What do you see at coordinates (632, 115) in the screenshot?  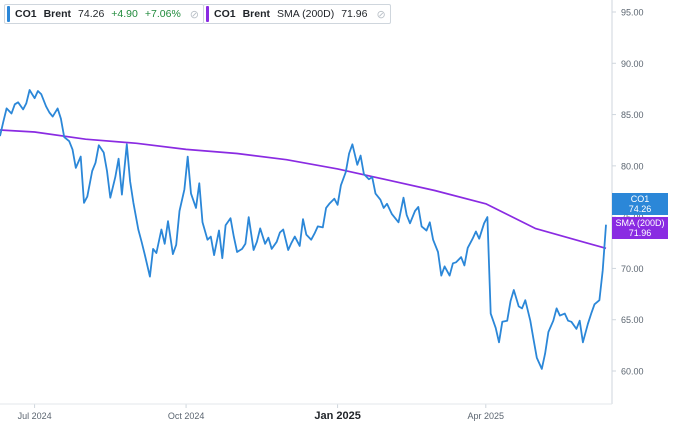 I see `y-tick-label: 85.00` at bounding box center [632, 115].